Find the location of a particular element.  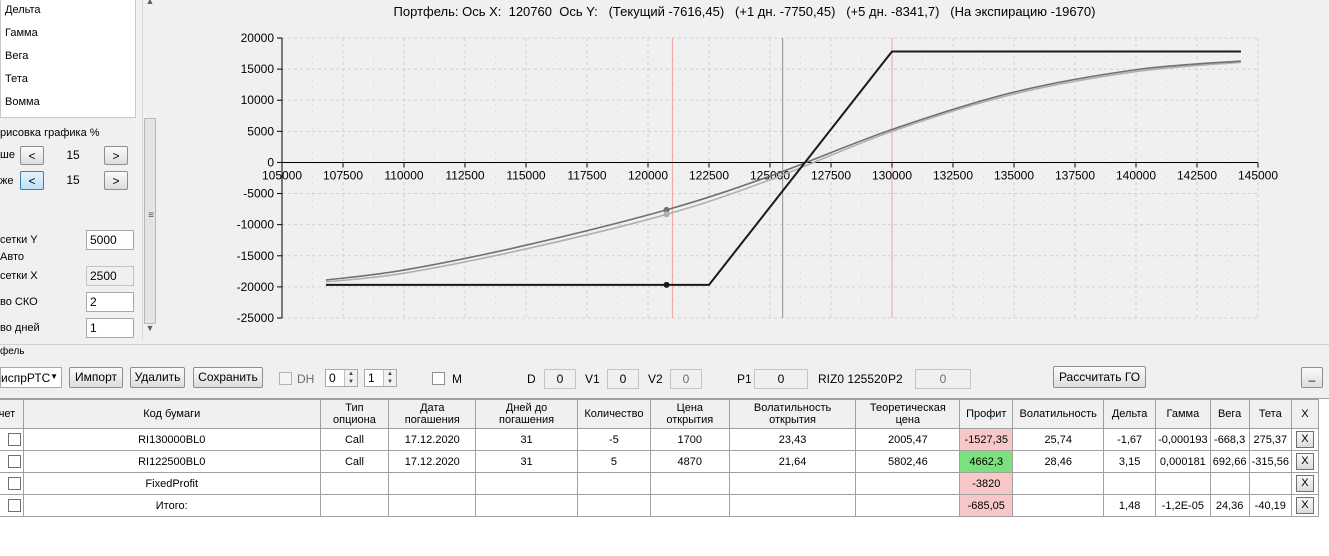

cell-profit: 4662,3 is located at coordinates (986, 461).